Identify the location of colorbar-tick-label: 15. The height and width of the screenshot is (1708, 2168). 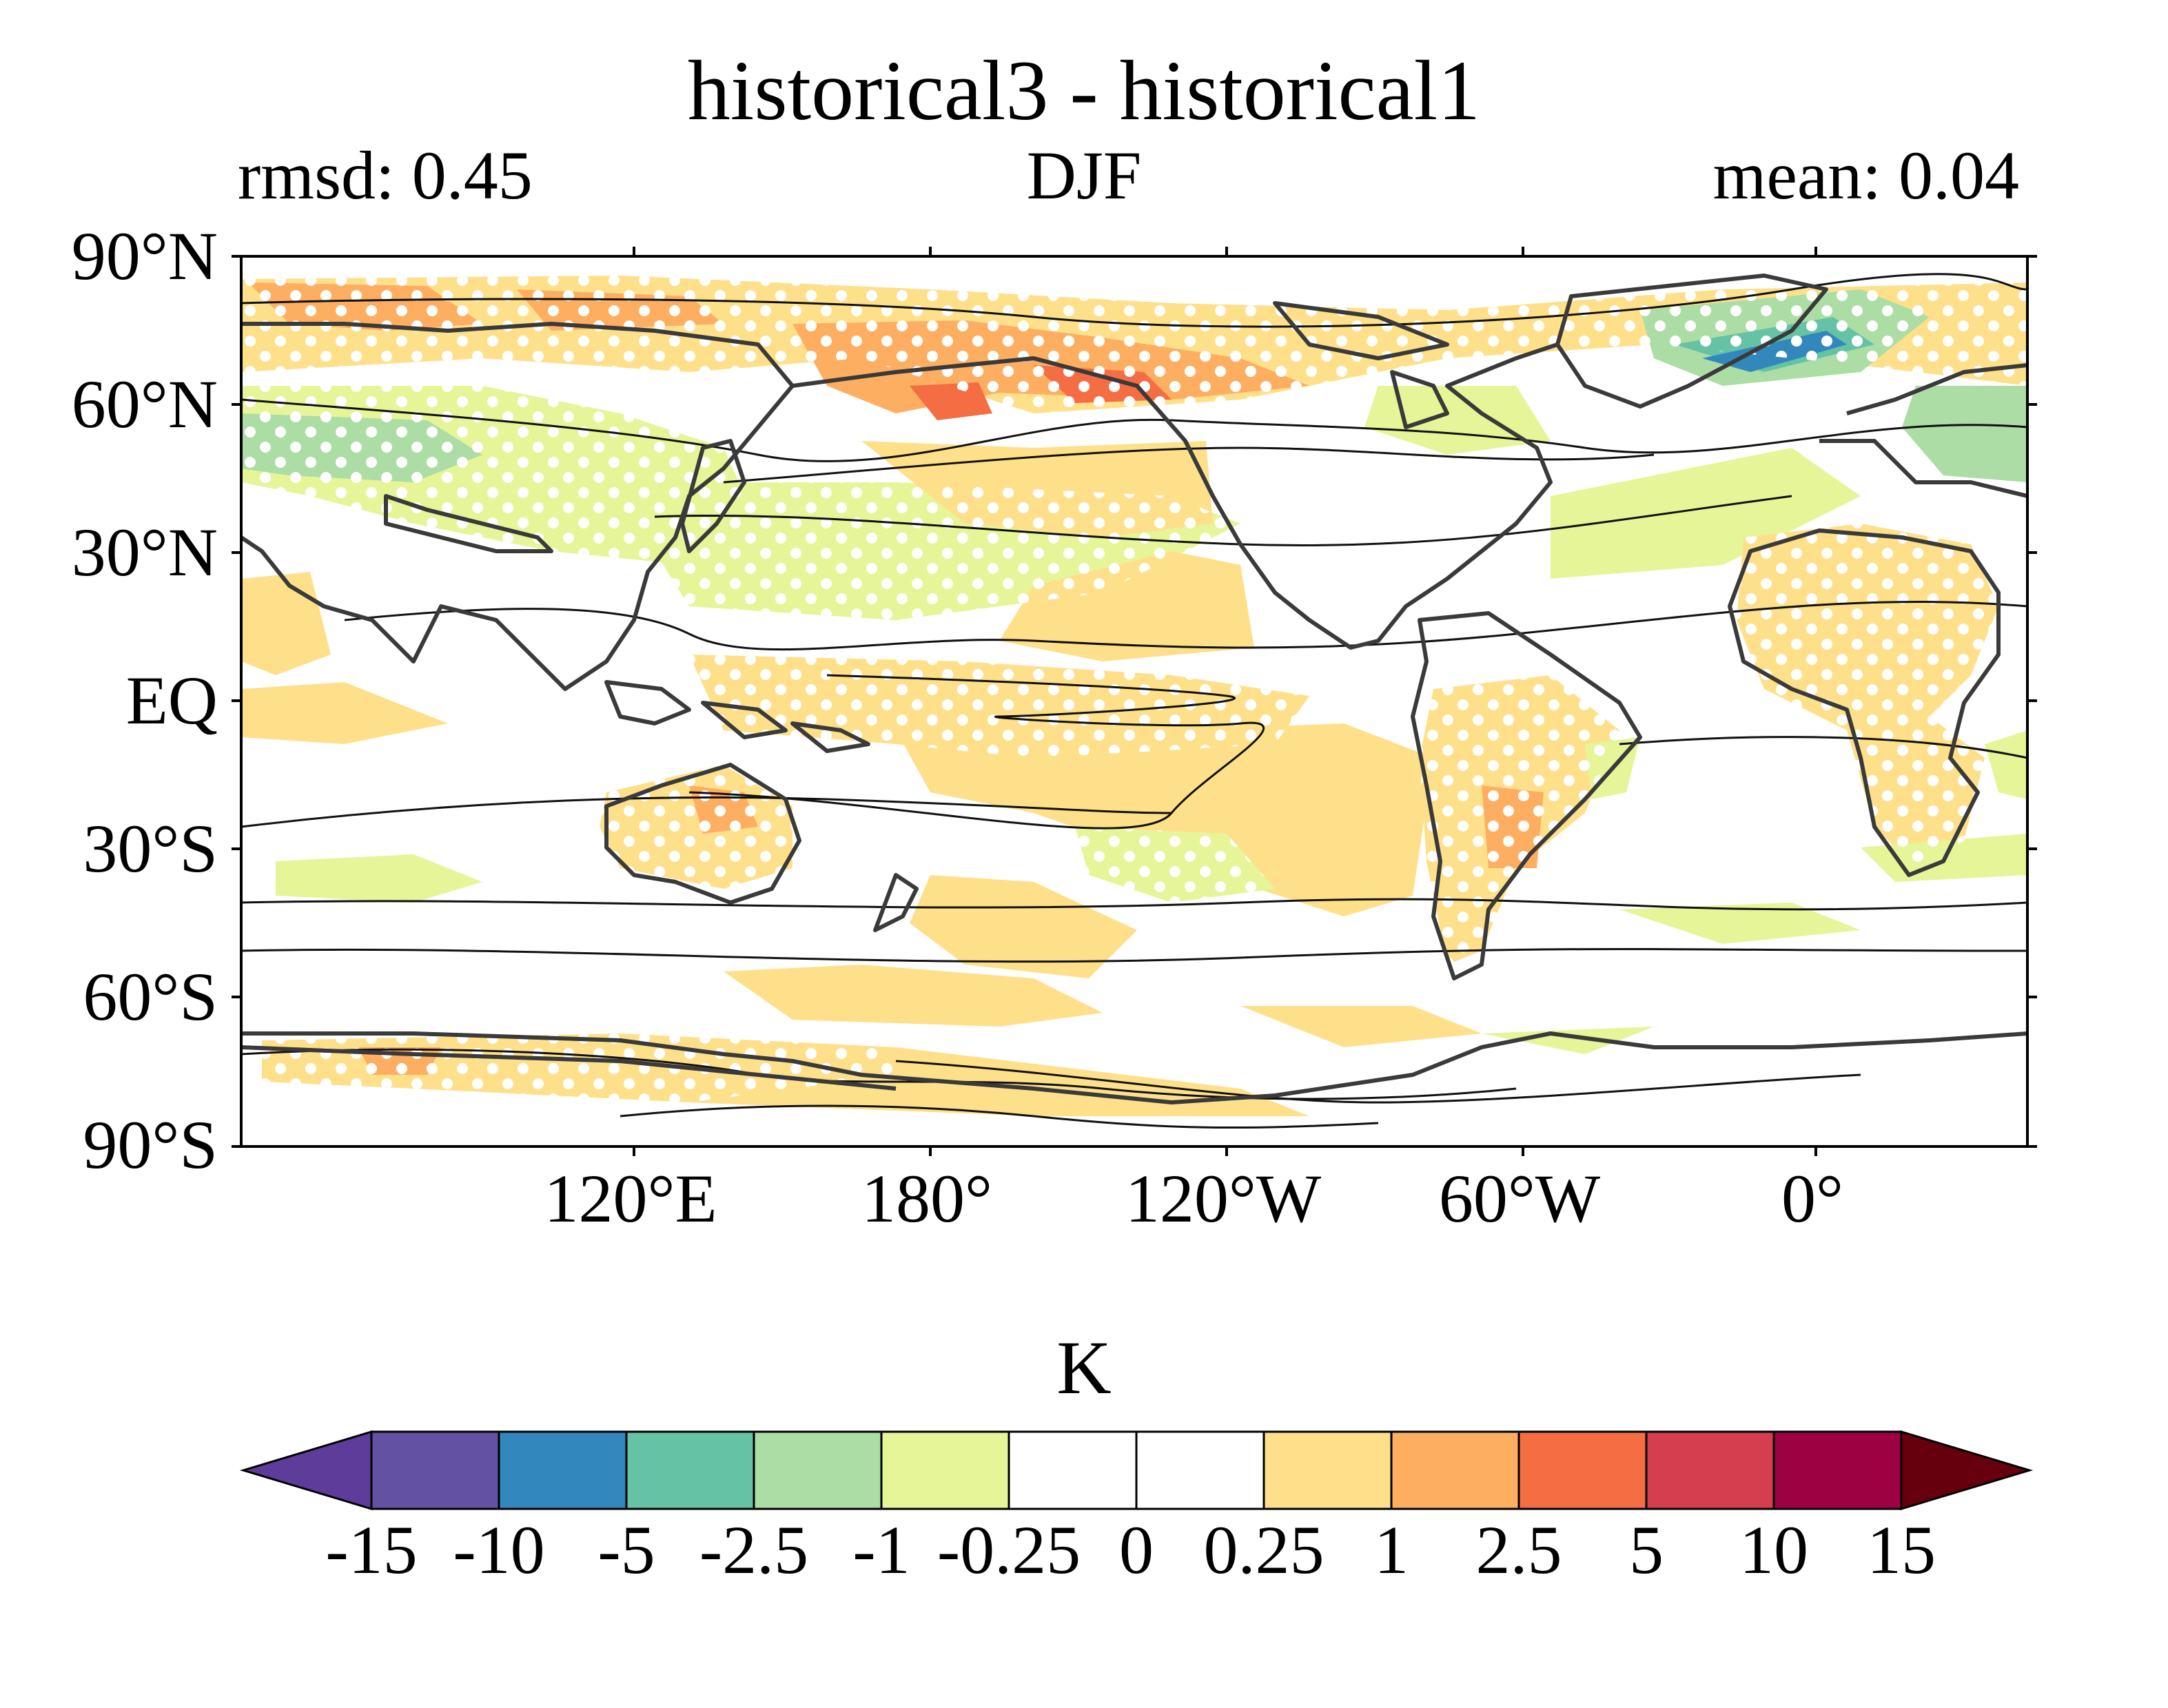
(1901, 1550).